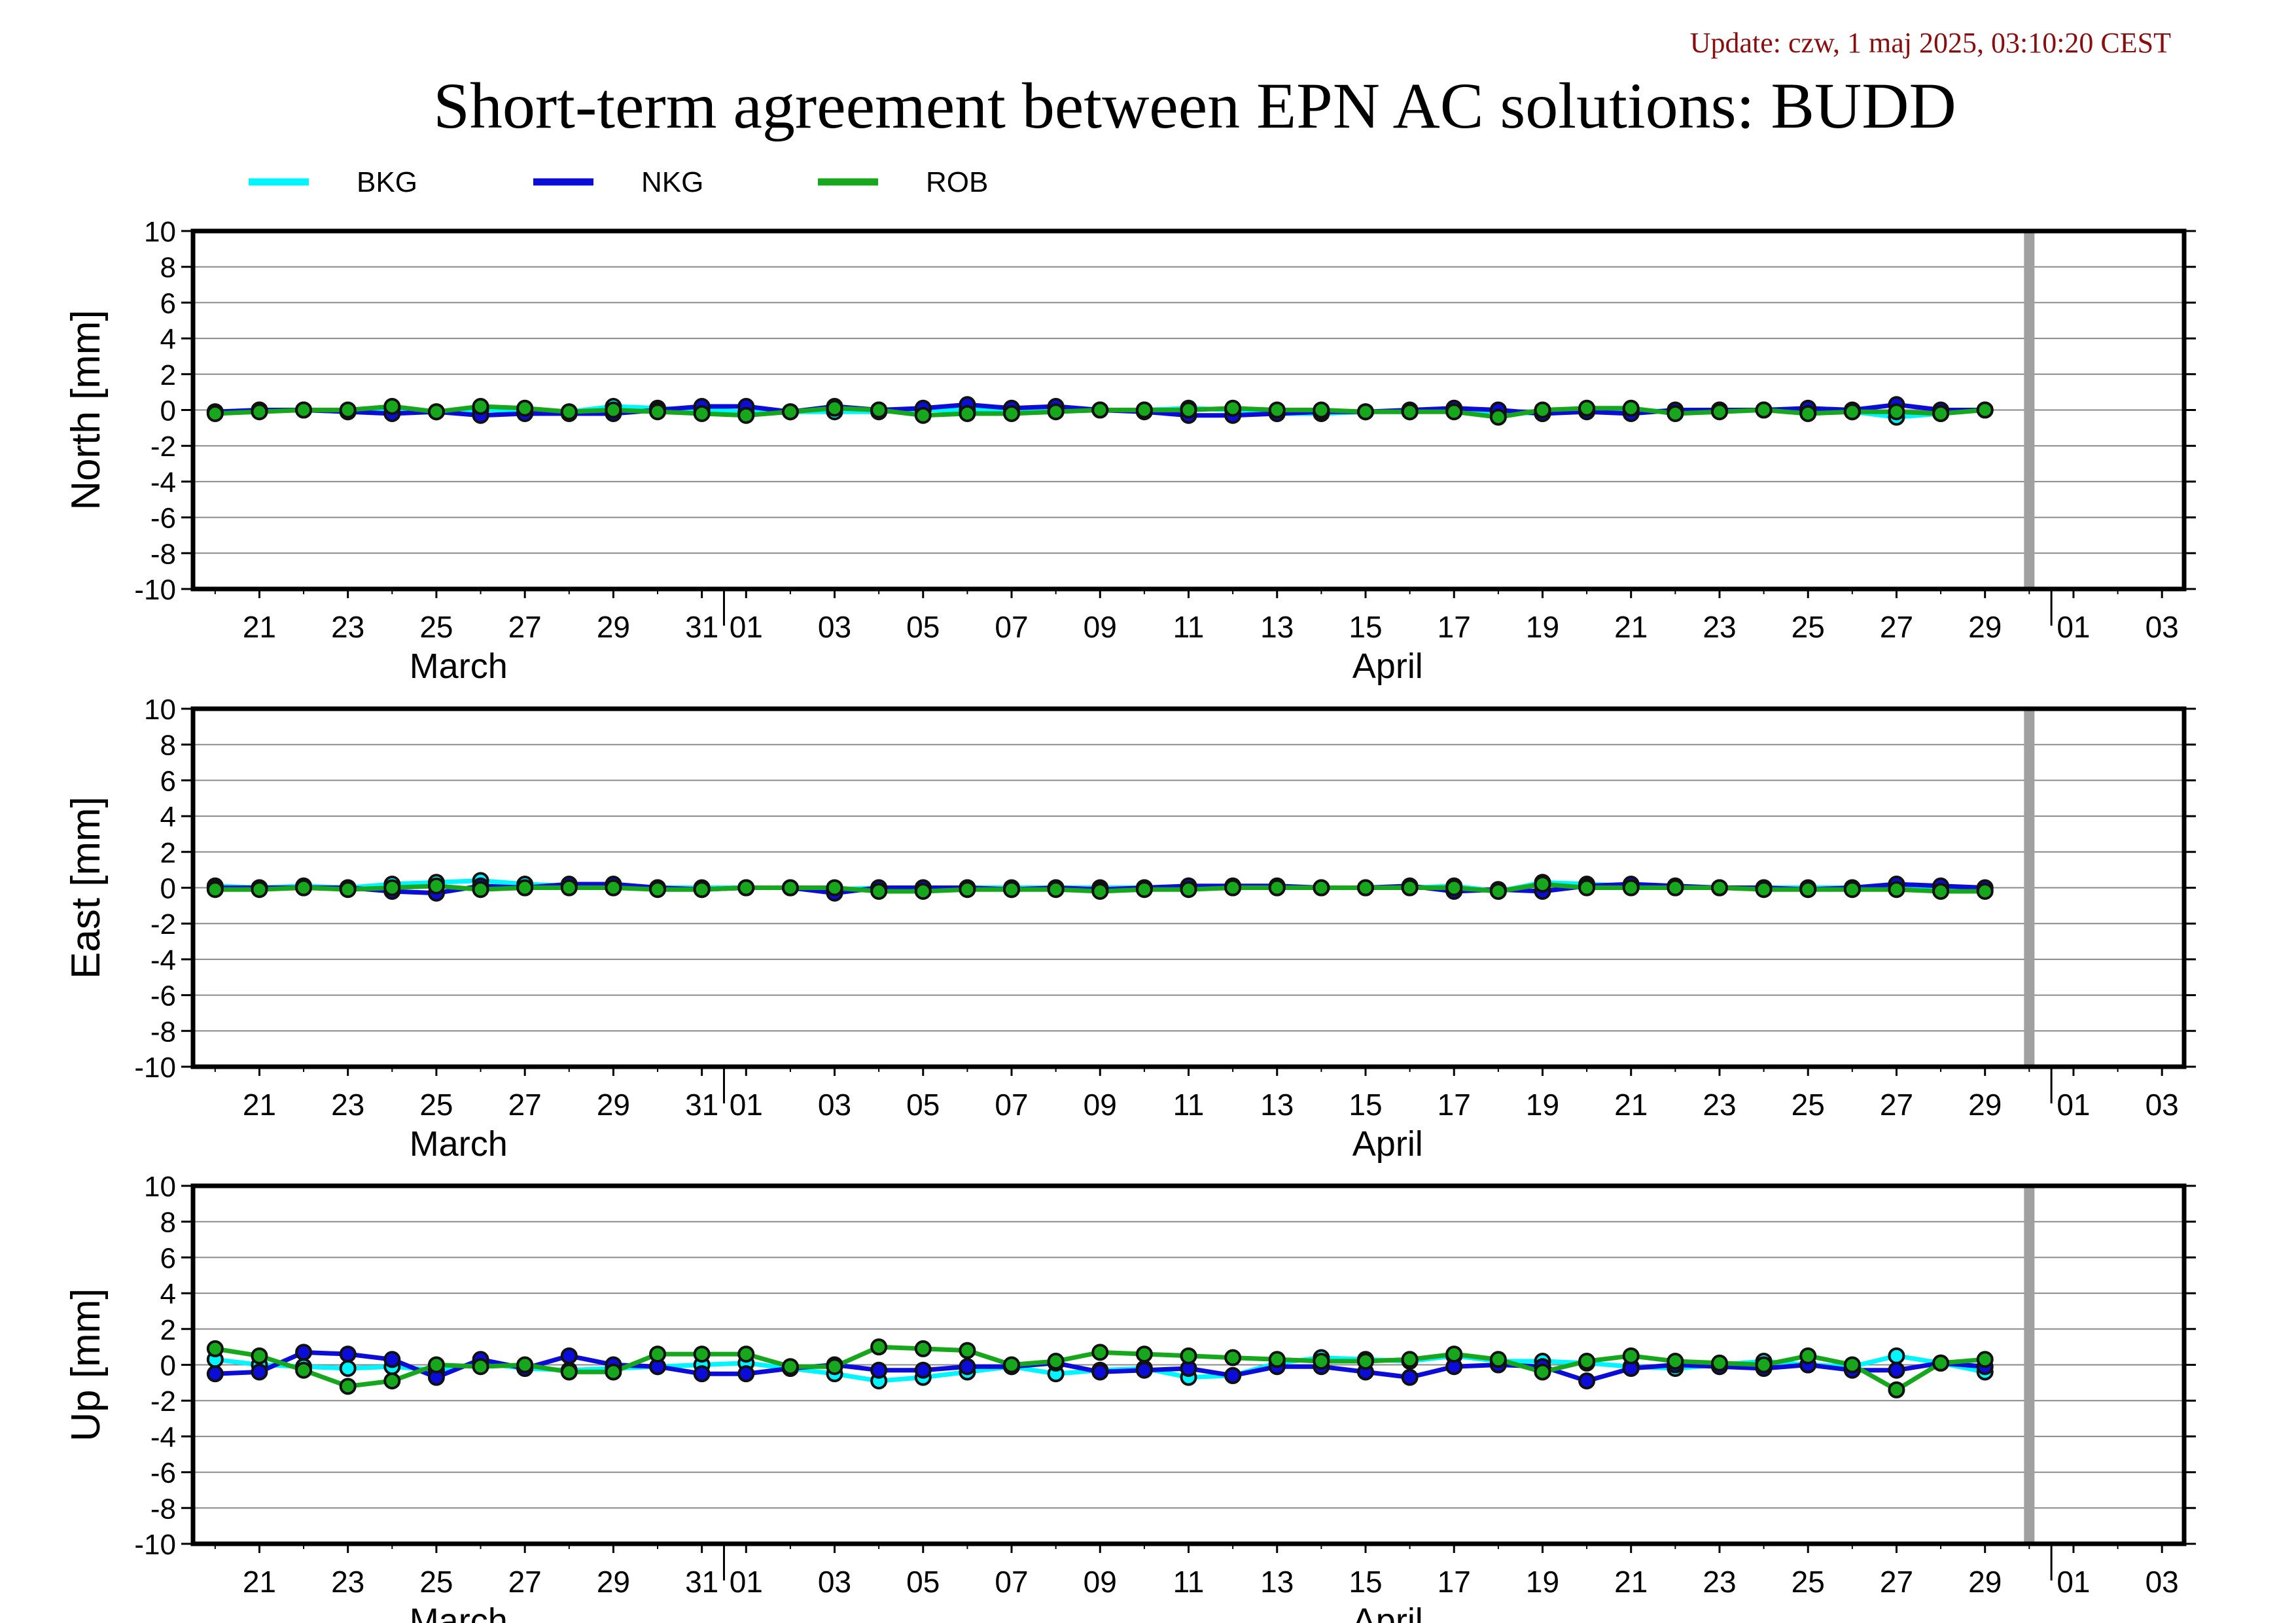  Describe the element at coordinates (1985, 1105) in the screenshot. I see `panel-2-x-tick-label: 29` at that location.